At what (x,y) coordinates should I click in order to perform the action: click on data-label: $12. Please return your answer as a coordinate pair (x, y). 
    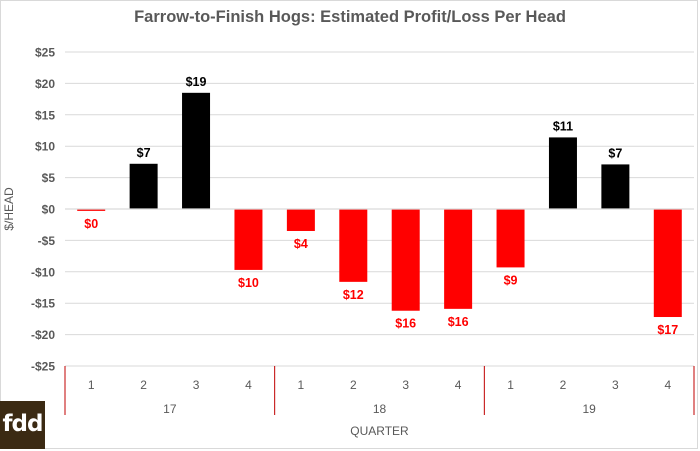
    Looking at the image, I should click on (353, 295).